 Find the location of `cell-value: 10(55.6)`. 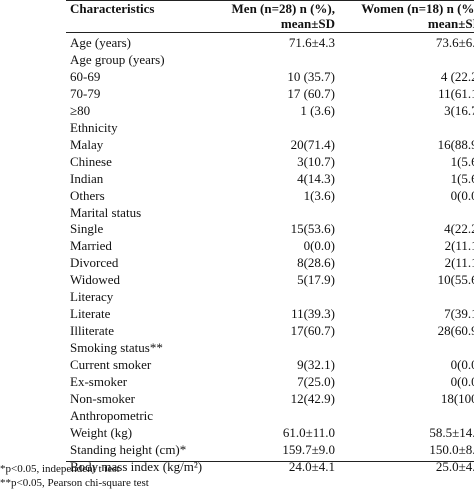

cell-value: 10(55.6) is located at coordinates (455, 280).